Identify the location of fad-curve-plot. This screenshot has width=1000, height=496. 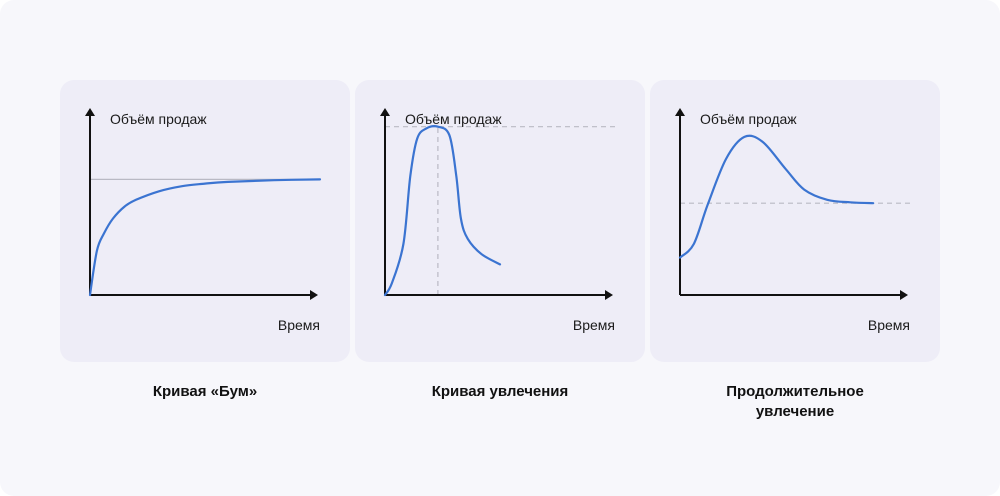
(497, 204).